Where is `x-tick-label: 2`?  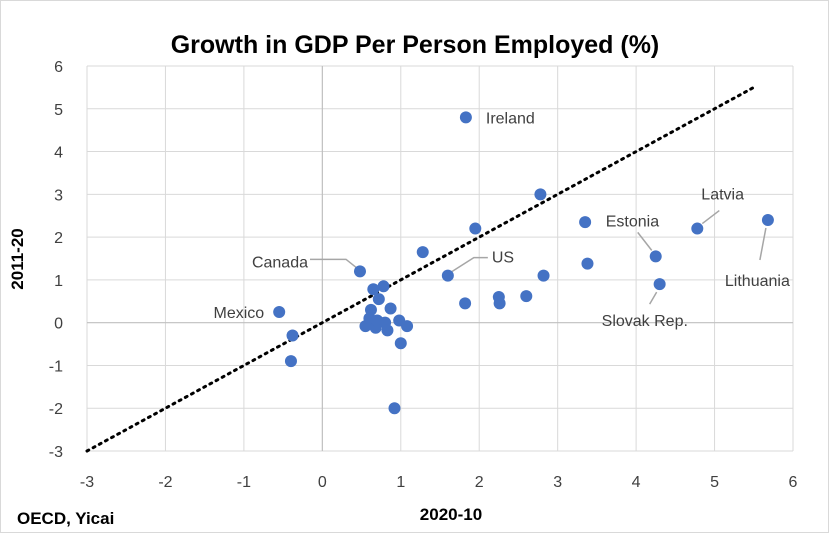
x-tick-label: 2 is located at coordinates (479, 482).